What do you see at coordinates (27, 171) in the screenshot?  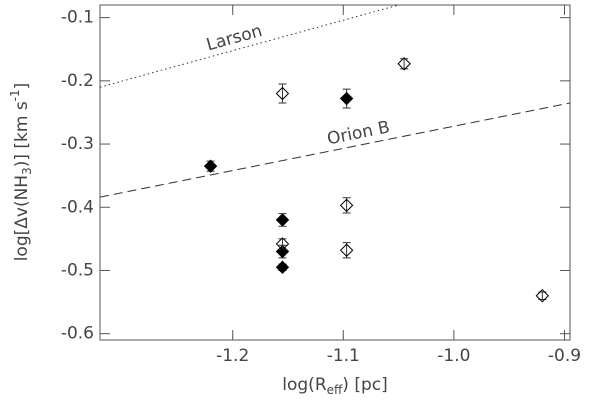 I see `y-label-sub: 3` at bounding box center [27, 171].